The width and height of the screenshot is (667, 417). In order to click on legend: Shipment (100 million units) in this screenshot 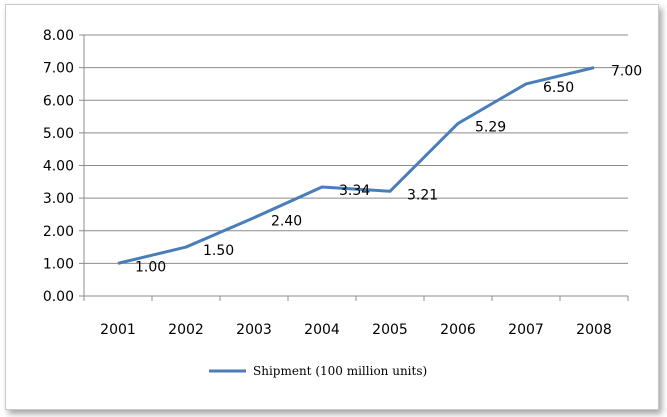, I will do `click(318, 371)`.